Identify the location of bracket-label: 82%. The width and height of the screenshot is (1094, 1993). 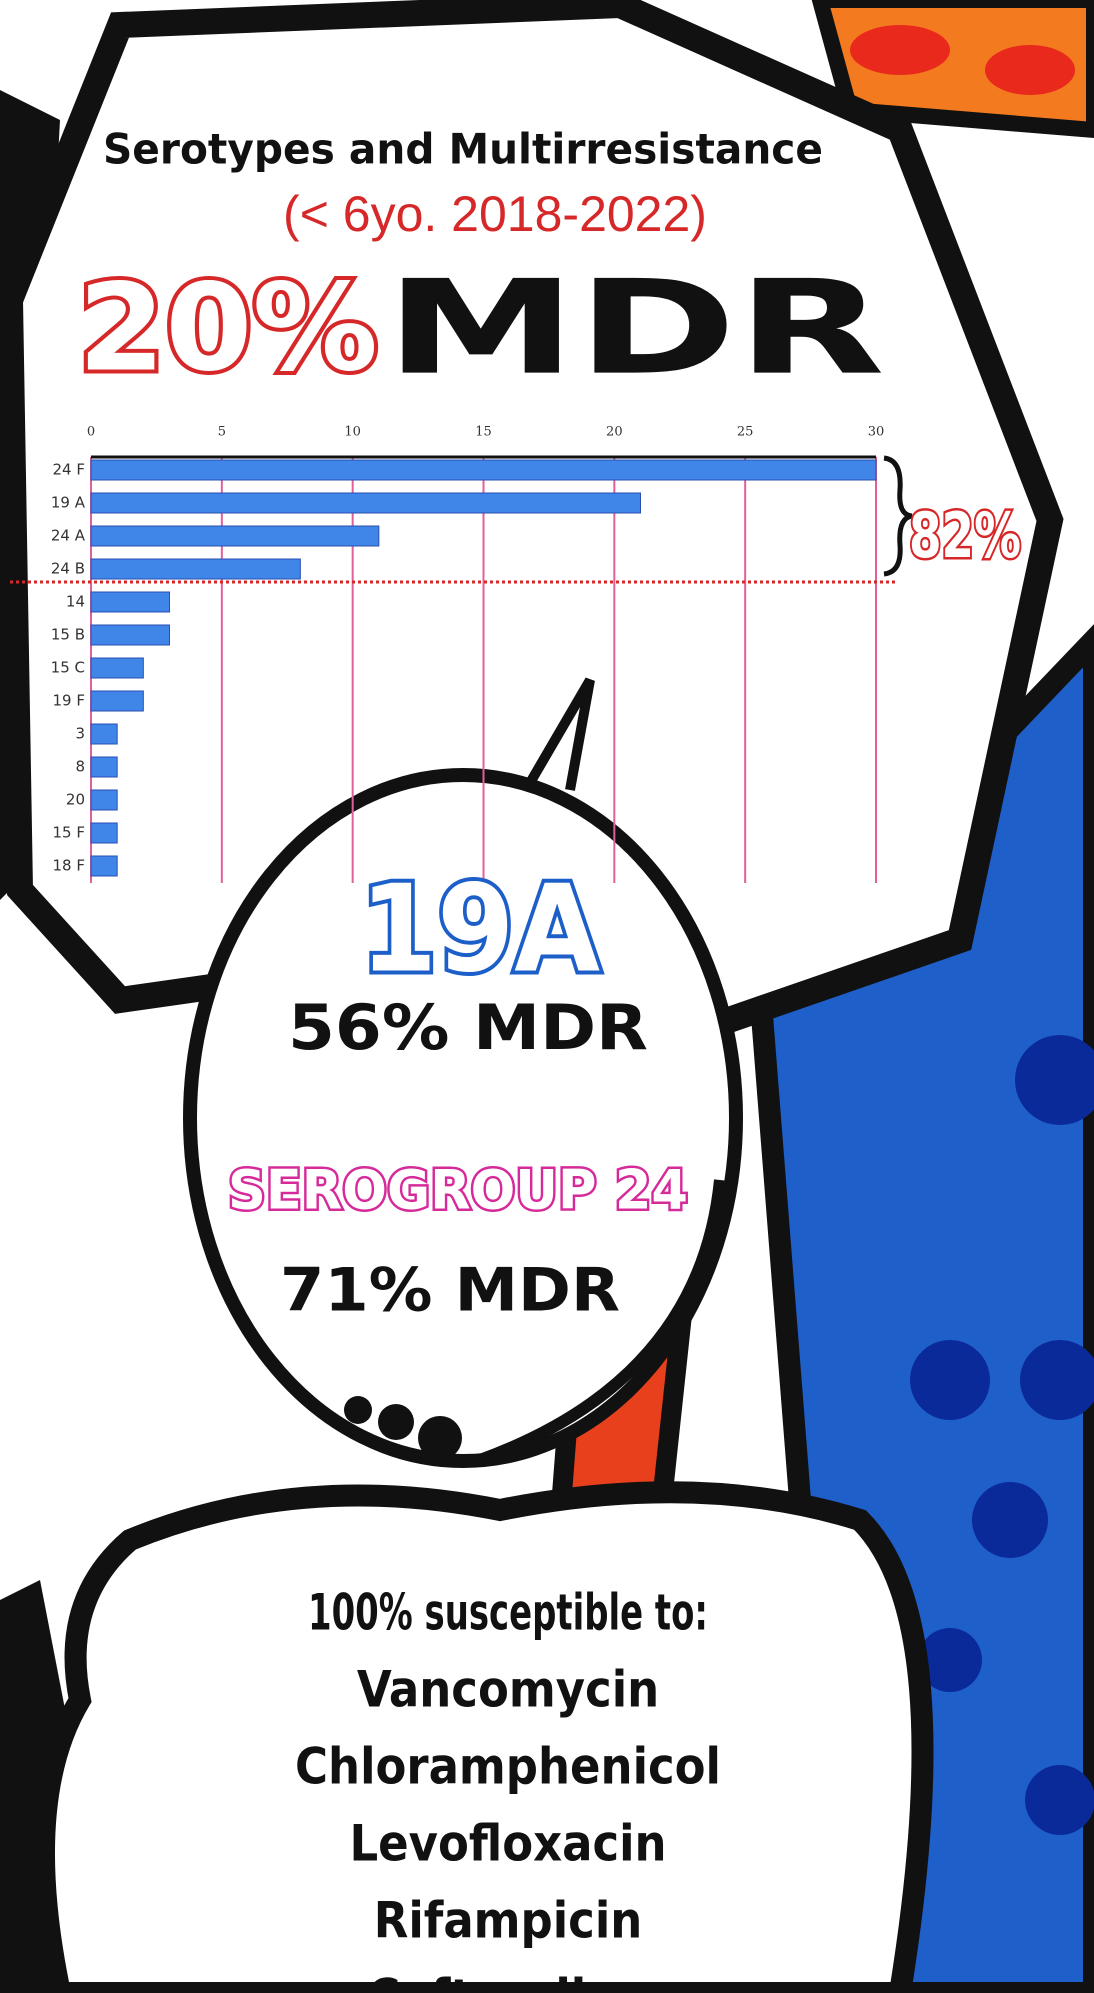
(965, 535).